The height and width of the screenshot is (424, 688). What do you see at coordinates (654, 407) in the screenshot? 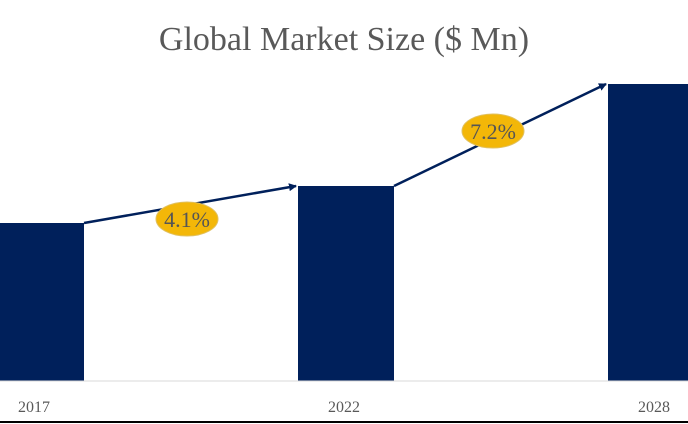
I see `x-tick-label: 2028` at bounding box center [654, 407].